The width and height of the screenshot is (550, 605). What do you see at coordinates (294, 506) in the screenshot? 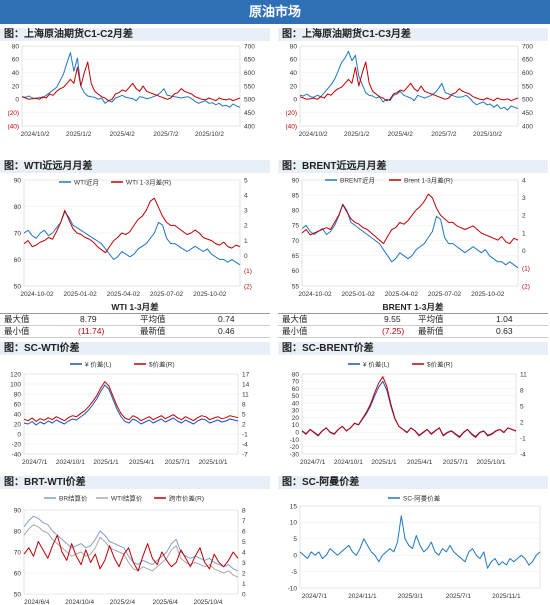
I see `y-left-tick-label: 15` at bounding box center [294, 506].